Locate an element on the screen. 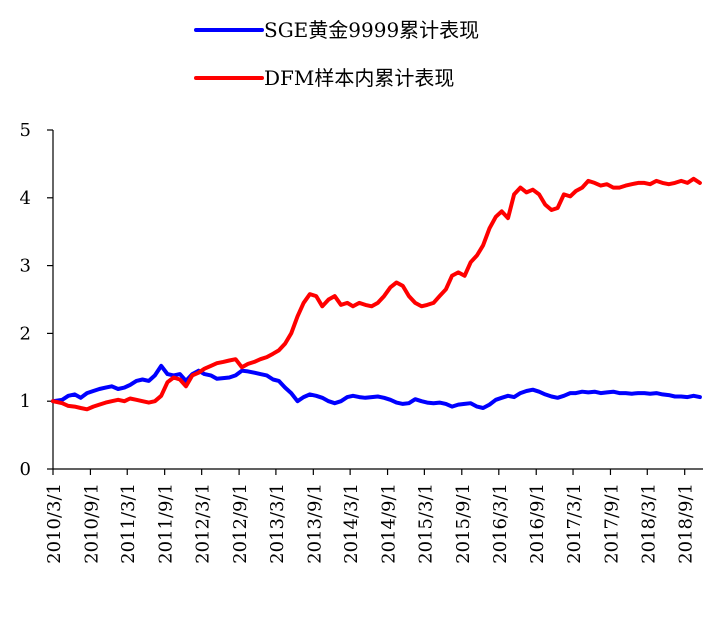 The height and width of the screenshot is (618, 723). y-tick-label: 4 is located at coordinates (25, 198).